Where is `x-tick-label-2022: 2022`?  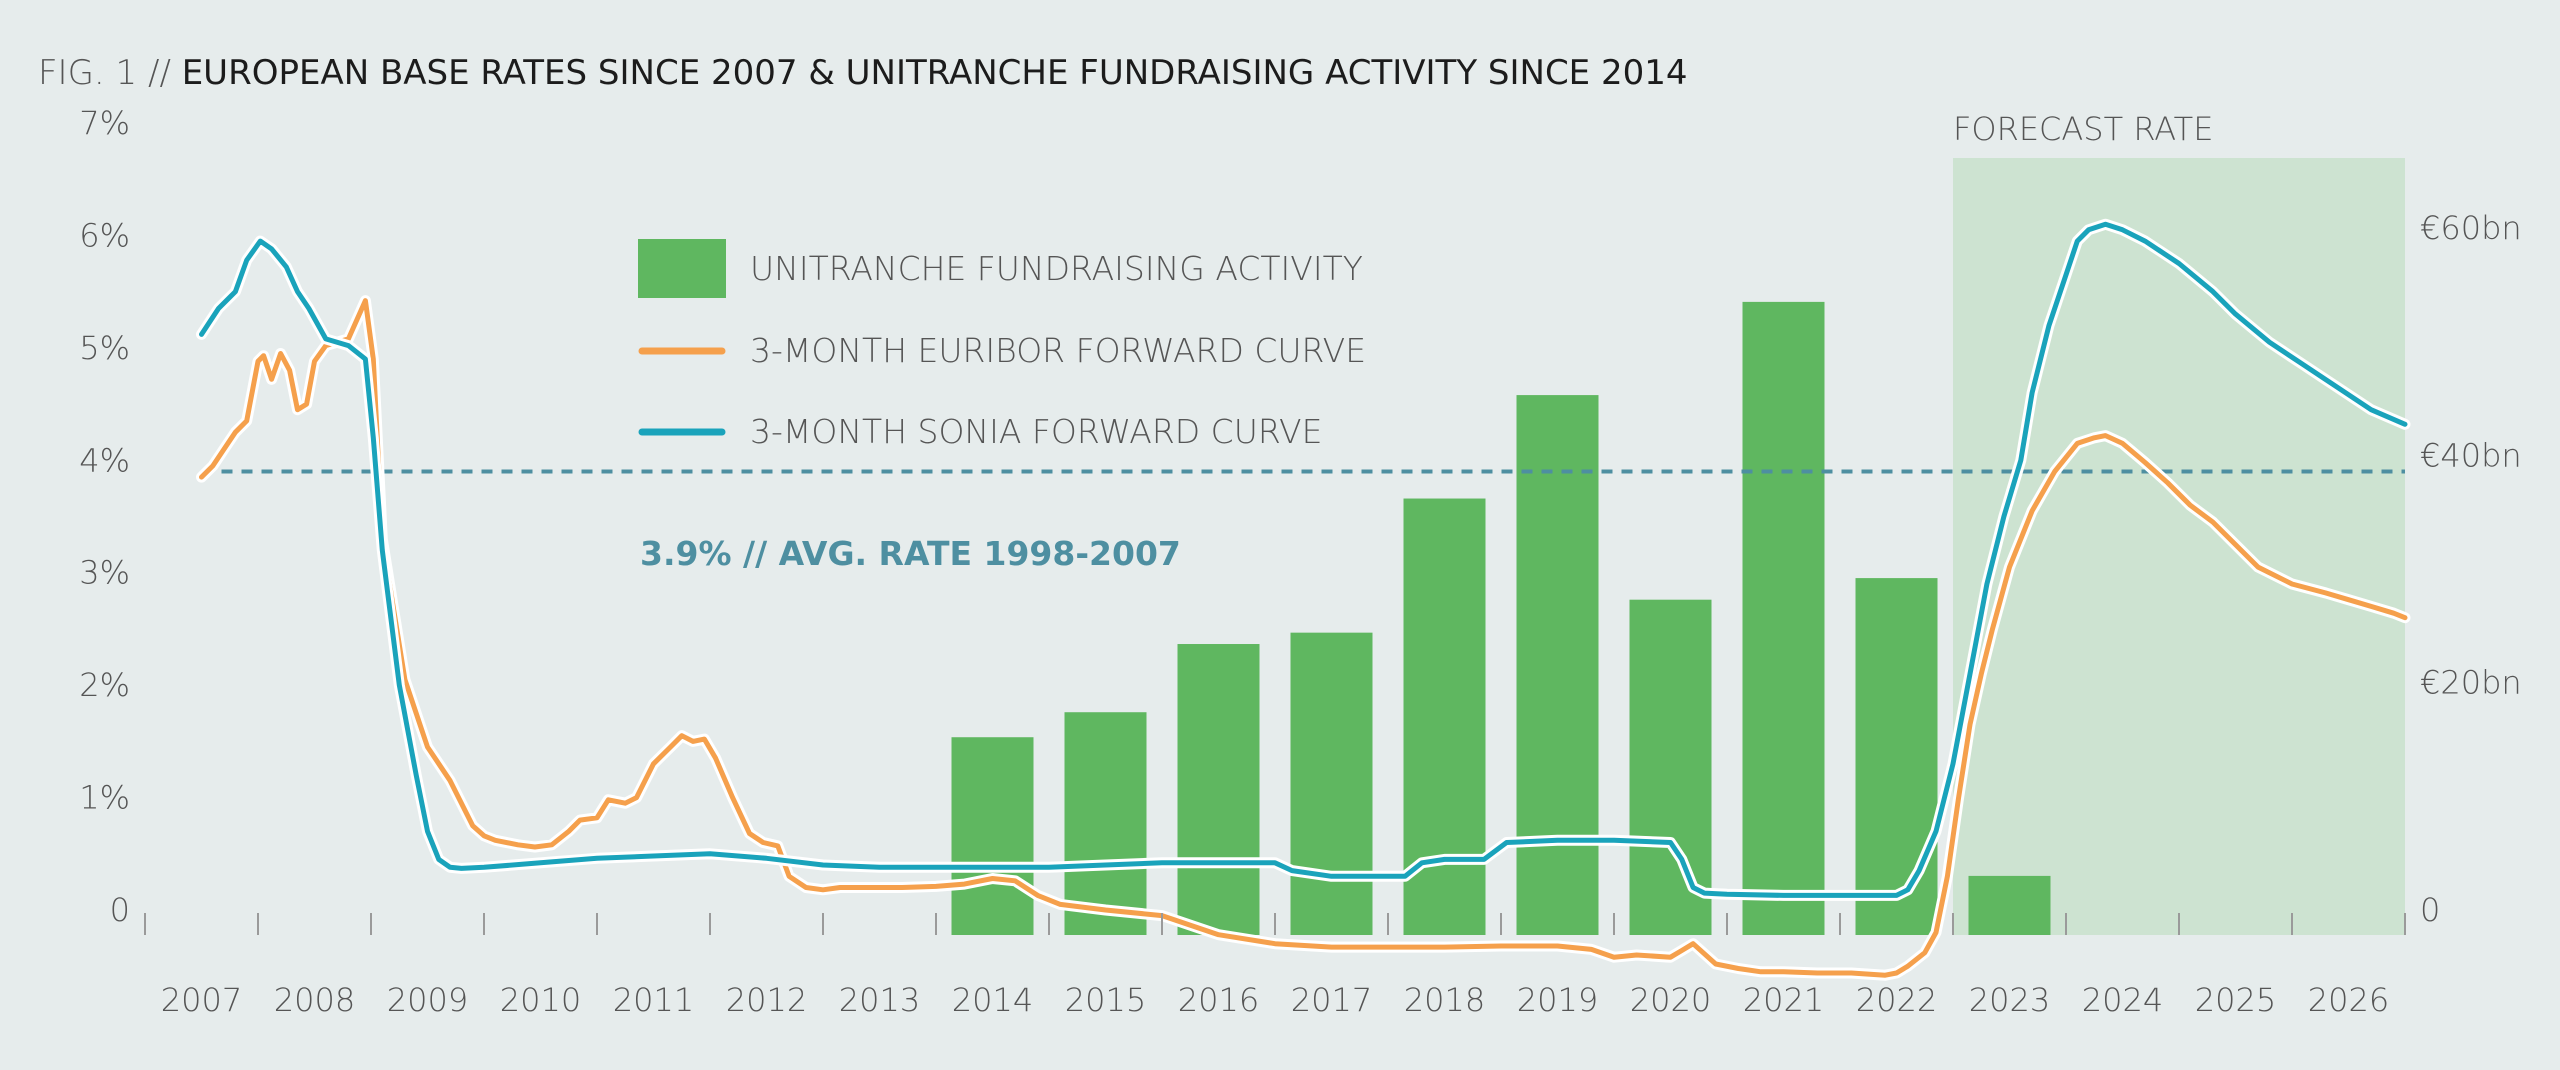 x-tick-label-2022: 2022 is located at coordinates (1896, 1000).